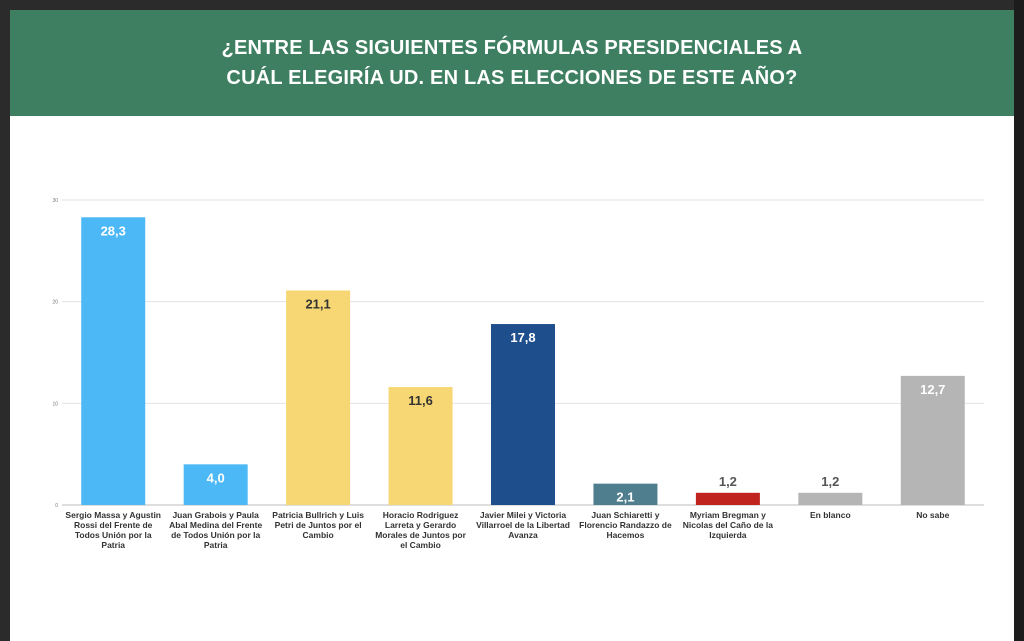 The width and height of the screenshot is (1024, 641). What do you see at coordinates (420, 400) in the screenshot?
I see `data-label: 11,6` at bounding box center [420, 400].